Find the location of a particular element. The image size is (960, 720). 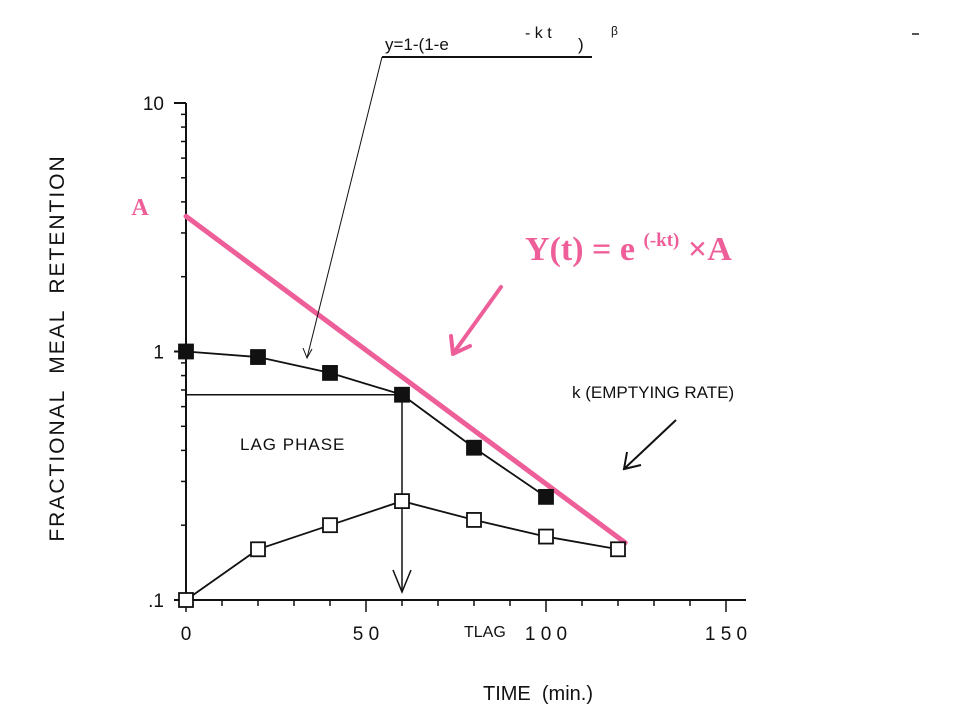

y-tick-label: 1 is located at coordinates (158, 353).